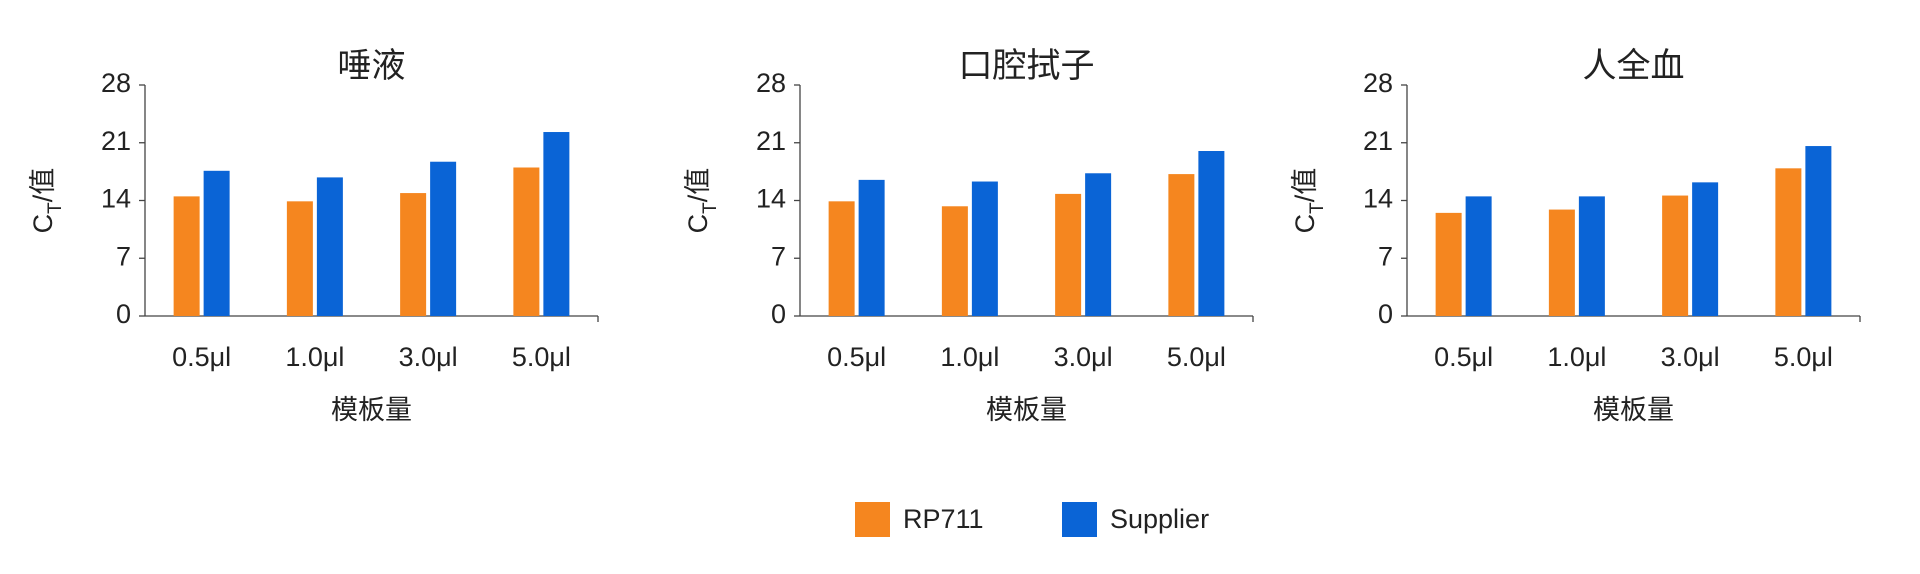 Image resolution: width=1920 pixels, height=574 pixels. What do you see at coordinates (1159, 519) in the screenshot?
I see `legend-label: Supplier` at bounding box center [1159, 519].